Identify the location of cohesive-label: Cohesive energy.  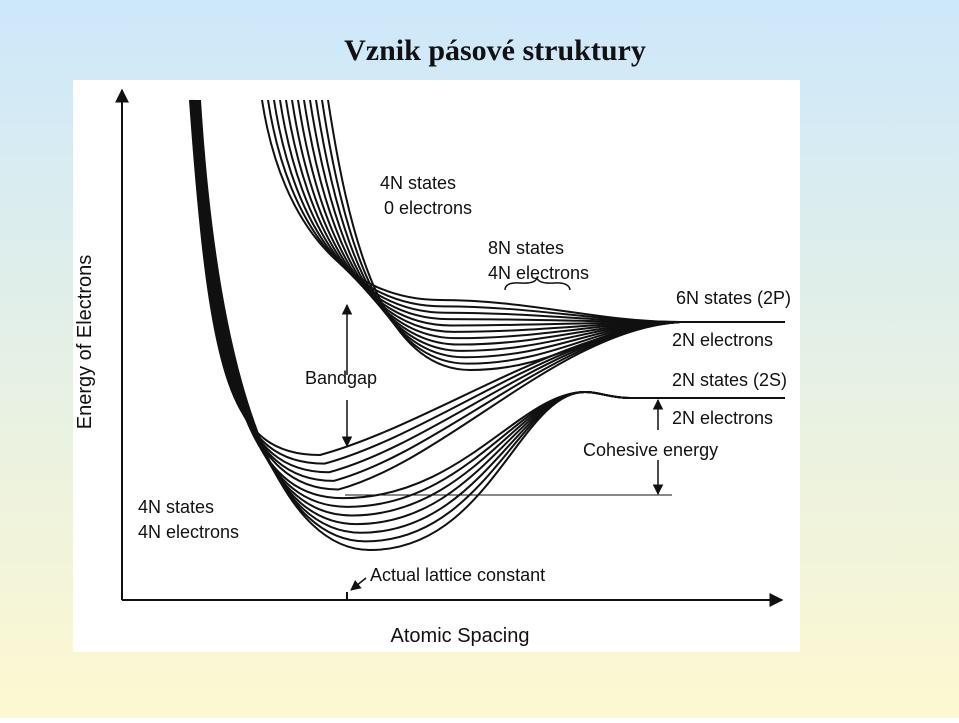
(650, 450).